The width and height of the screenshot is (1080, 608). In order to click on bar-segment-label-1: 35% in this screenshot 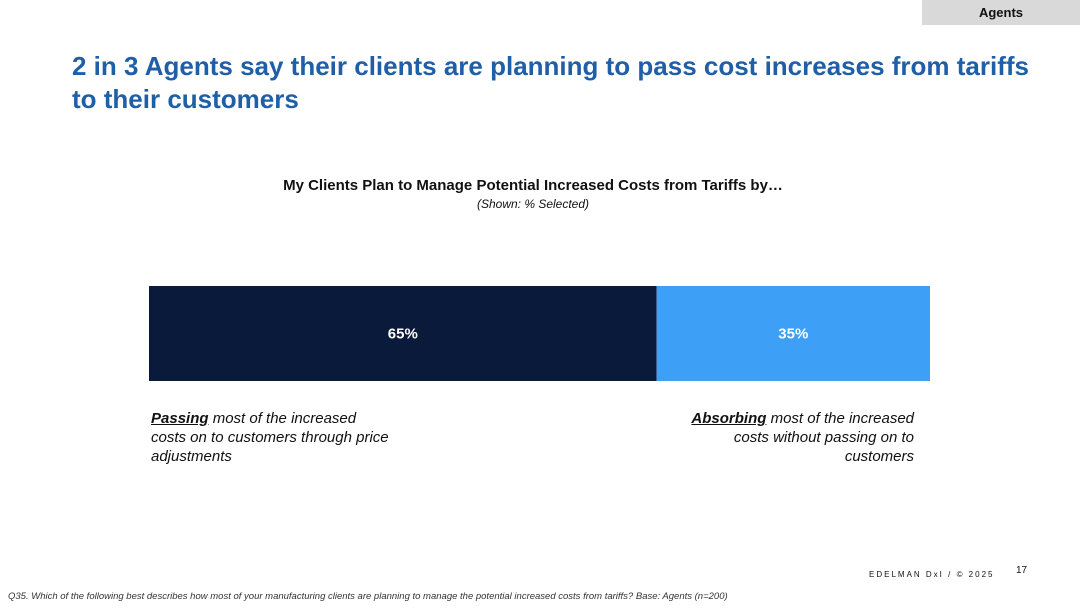, I will do `click(793, 334)`.